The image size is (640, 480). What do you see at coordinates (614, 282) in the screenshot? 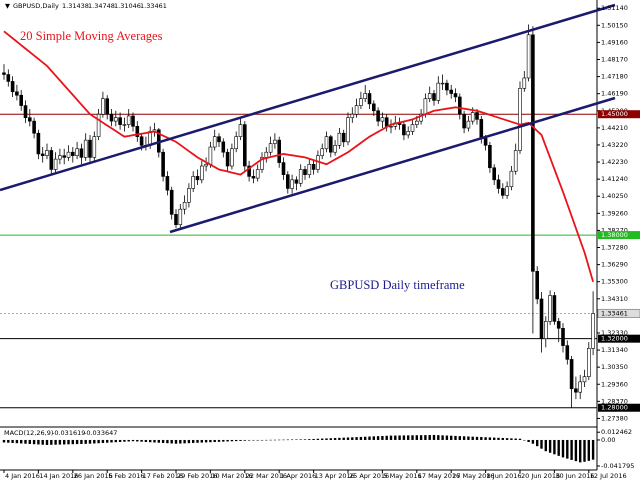
I see `y-tick-label: 1.35300` at bounding box center [614, 282].